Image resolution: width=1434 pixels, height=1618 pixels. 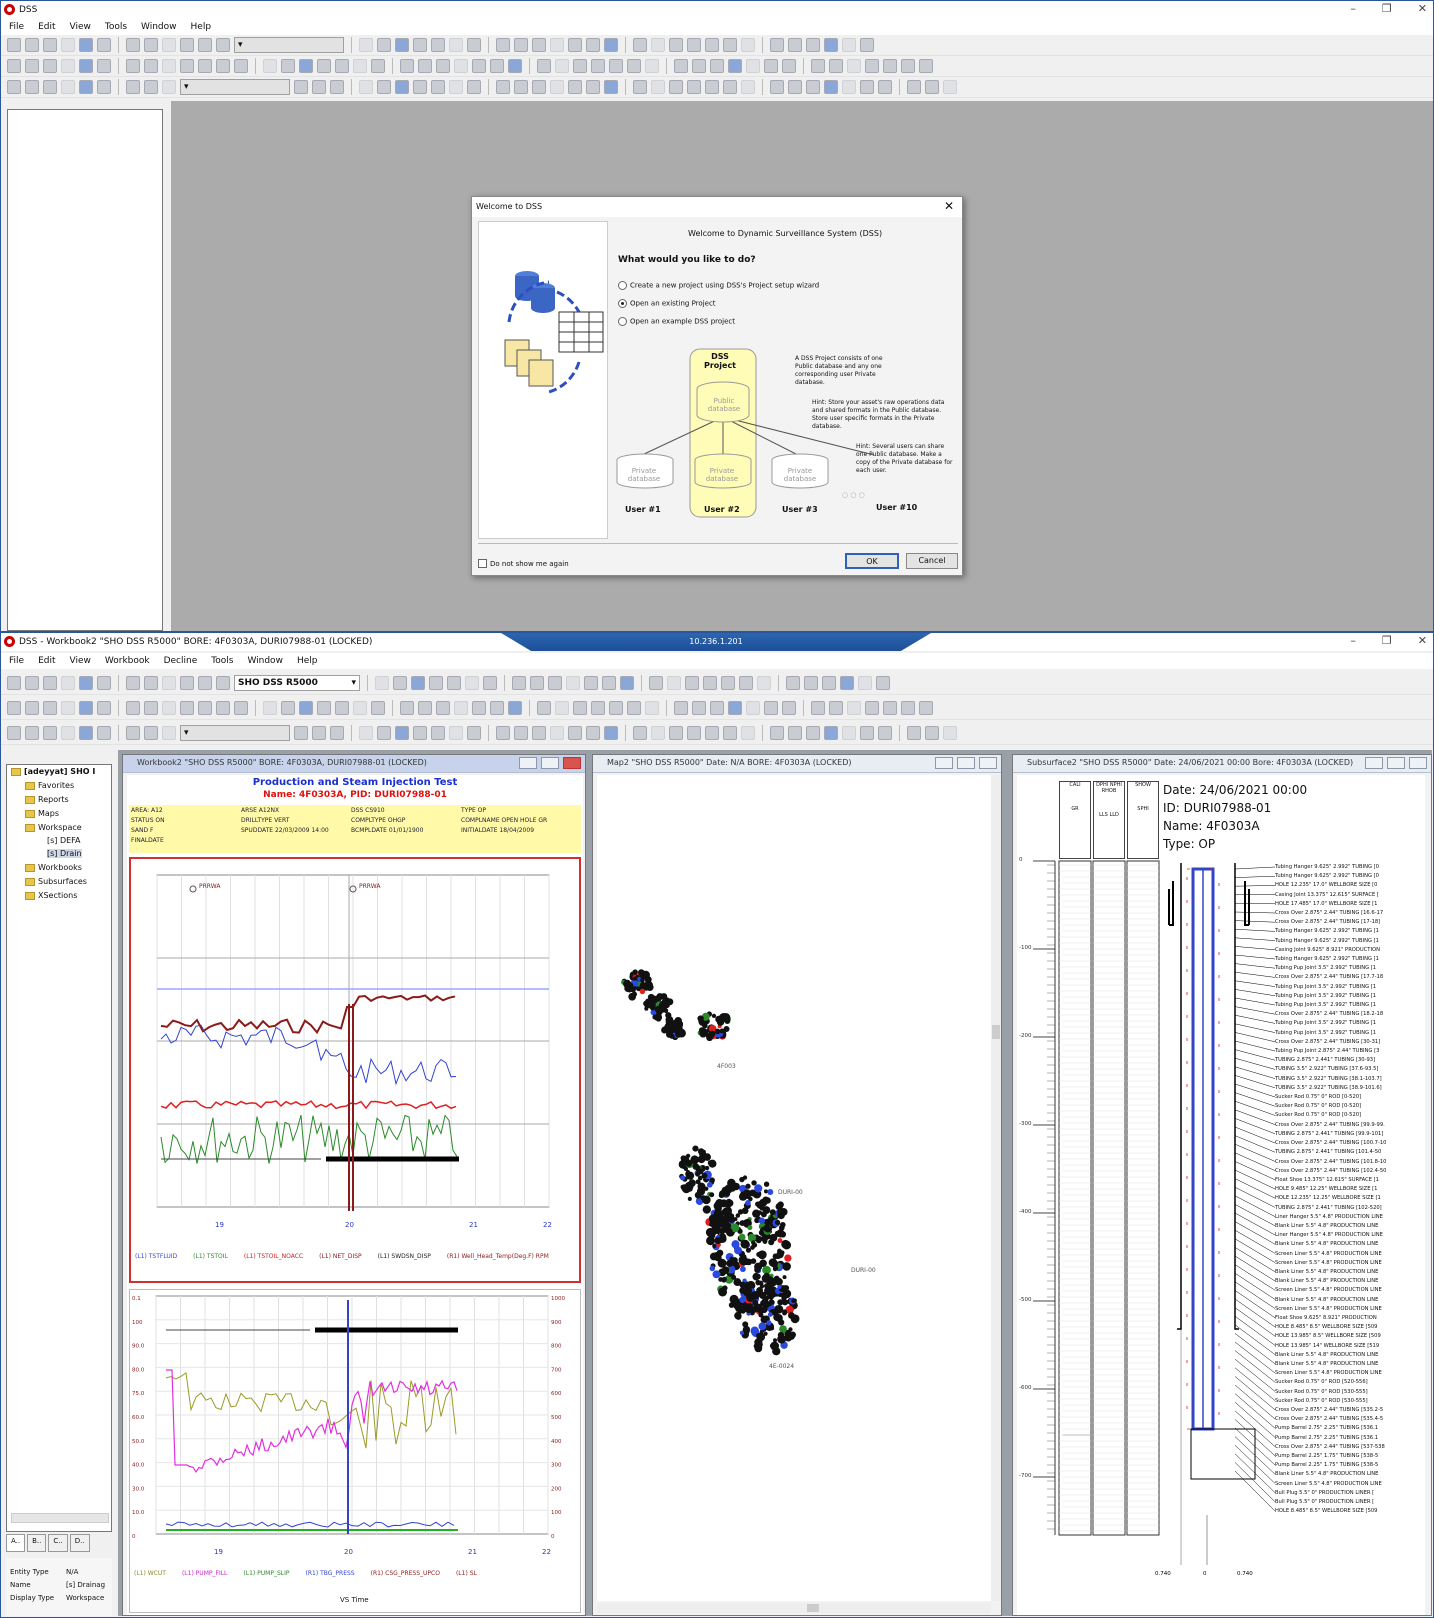 What do you see at coordinates (17, 27) in the screenshot?
I see `menu-file: File` at bounding box center [17, 27].